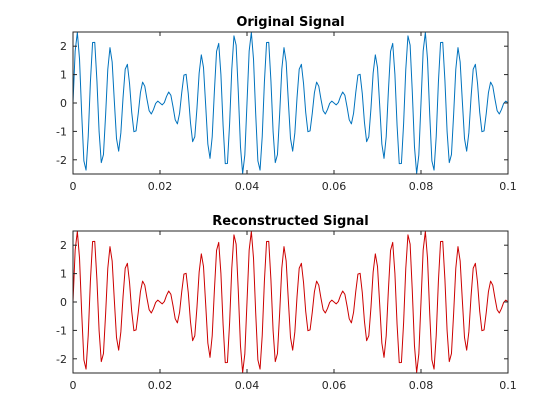  What do you see at coordinates (247, 186) in the screenshot?
I see `original-x-tick-label: 0.04` at bounding box center [247, 186].